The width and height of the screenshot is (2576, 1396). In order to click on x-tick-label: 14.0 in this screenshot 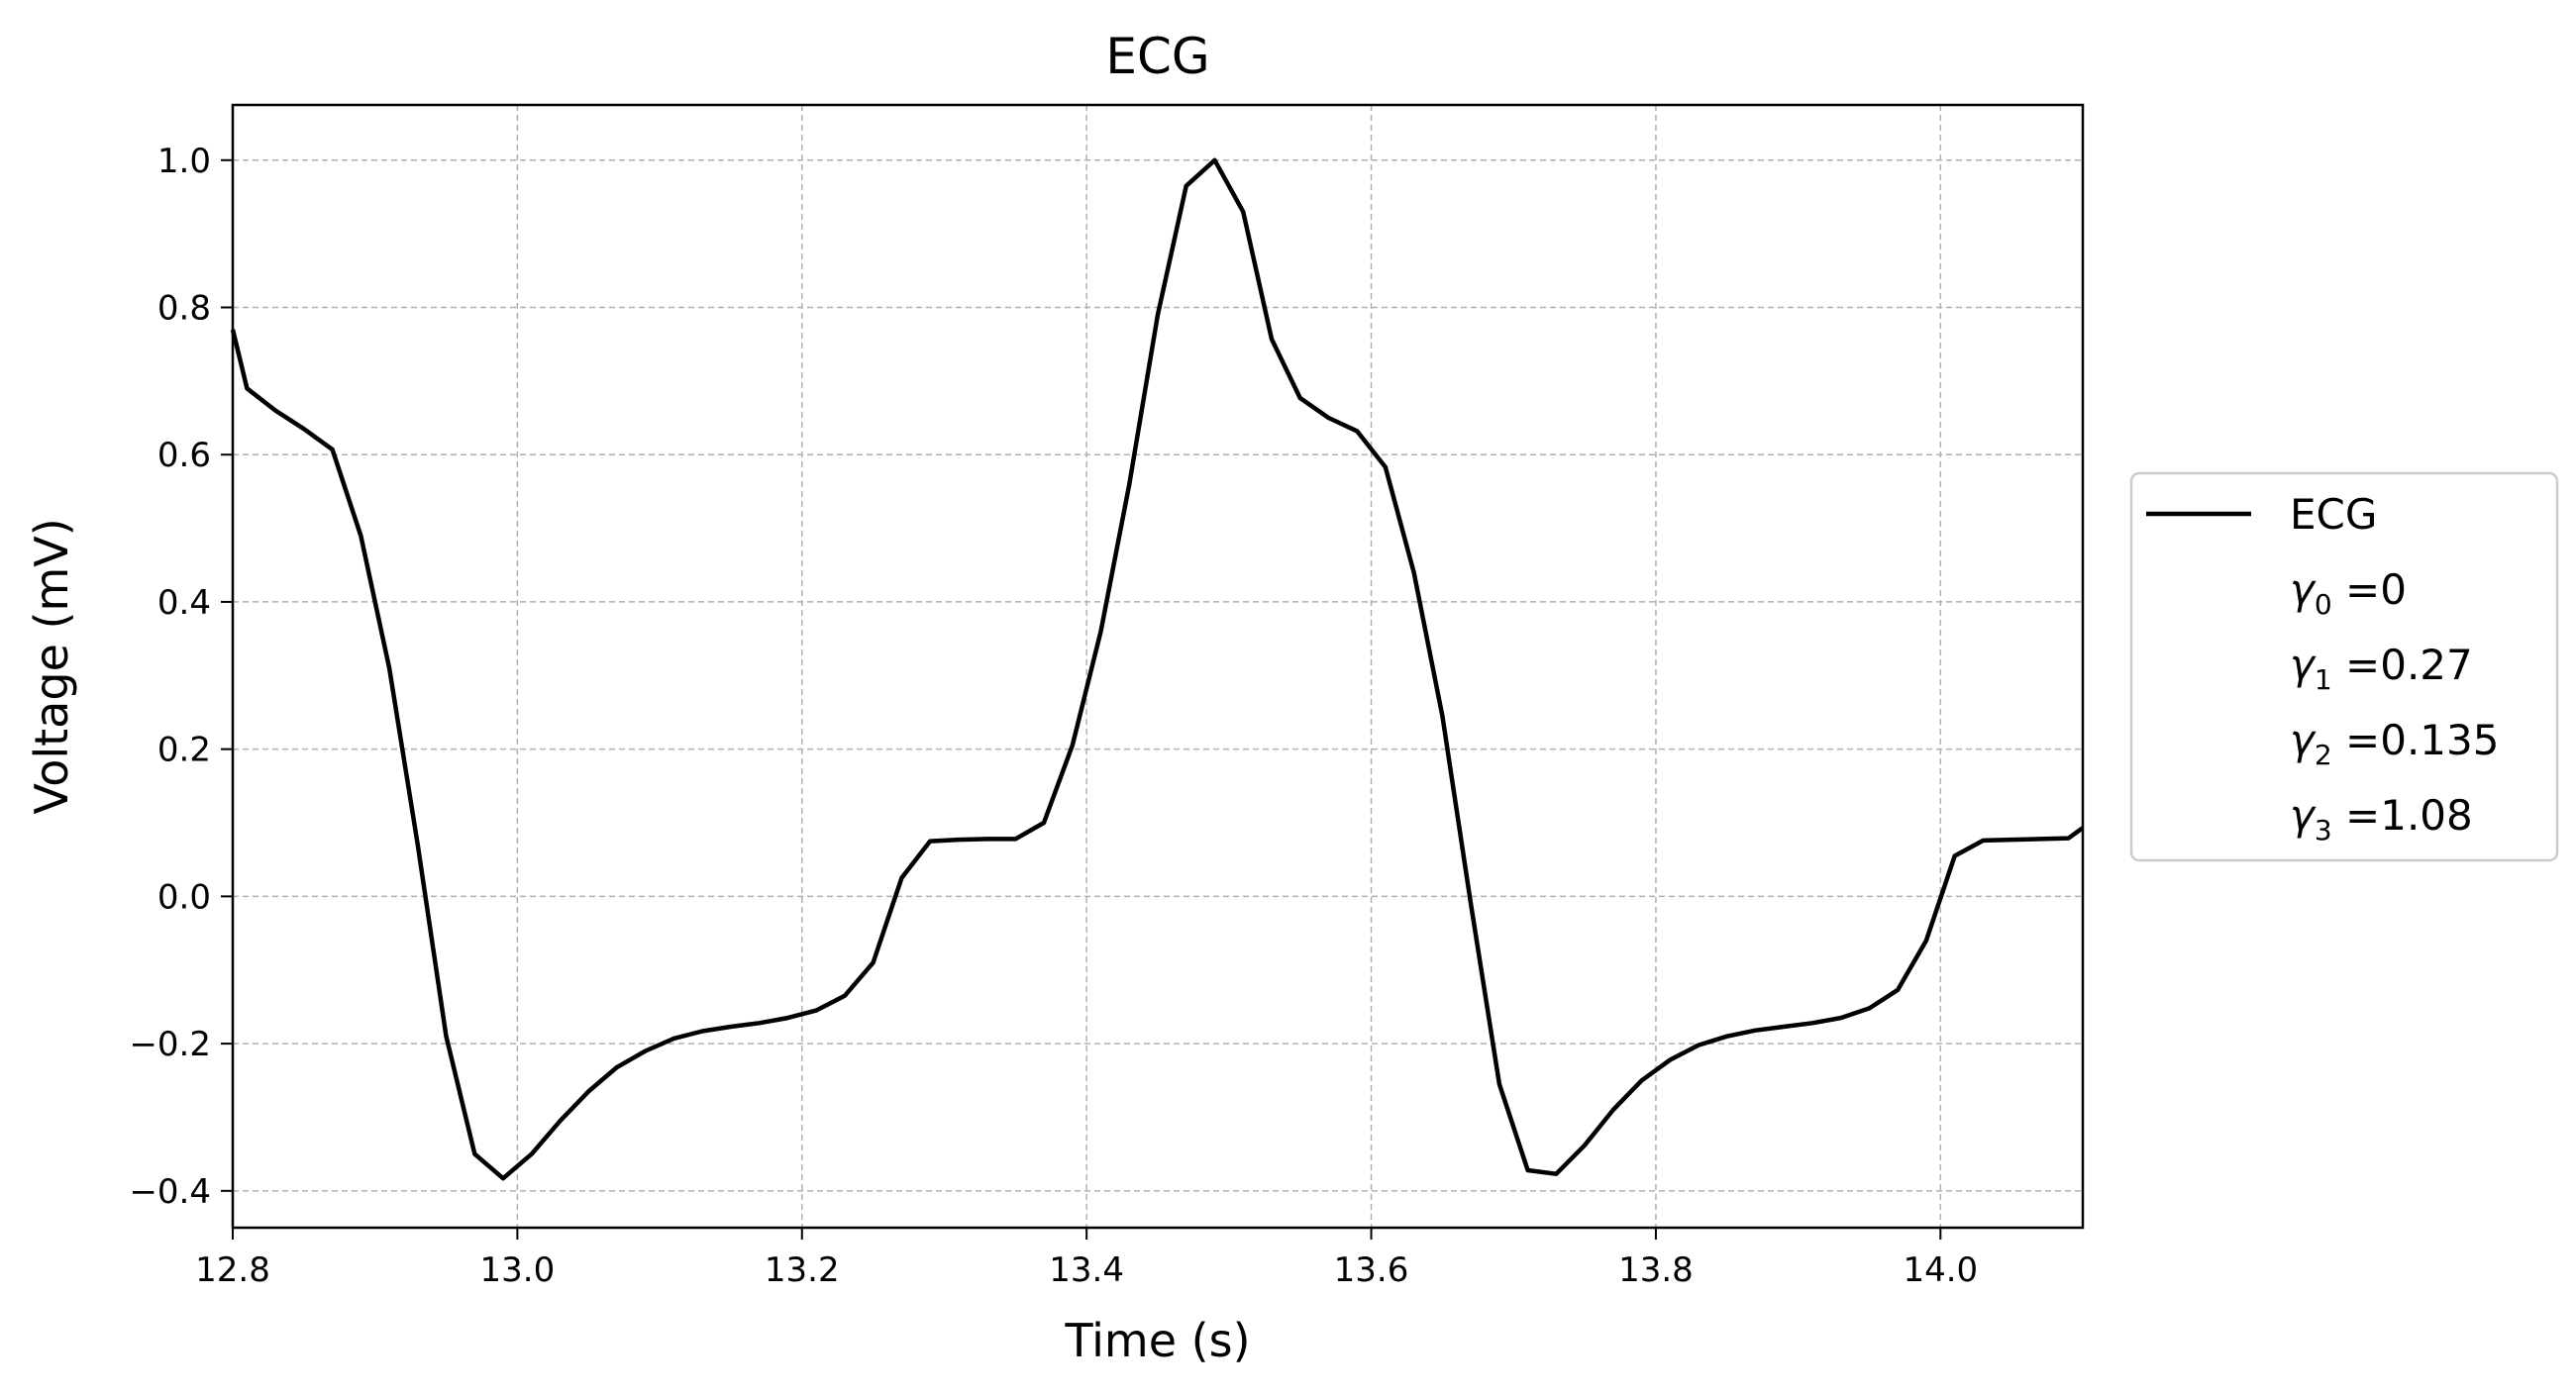, I will do `click(1940, 1270)`.